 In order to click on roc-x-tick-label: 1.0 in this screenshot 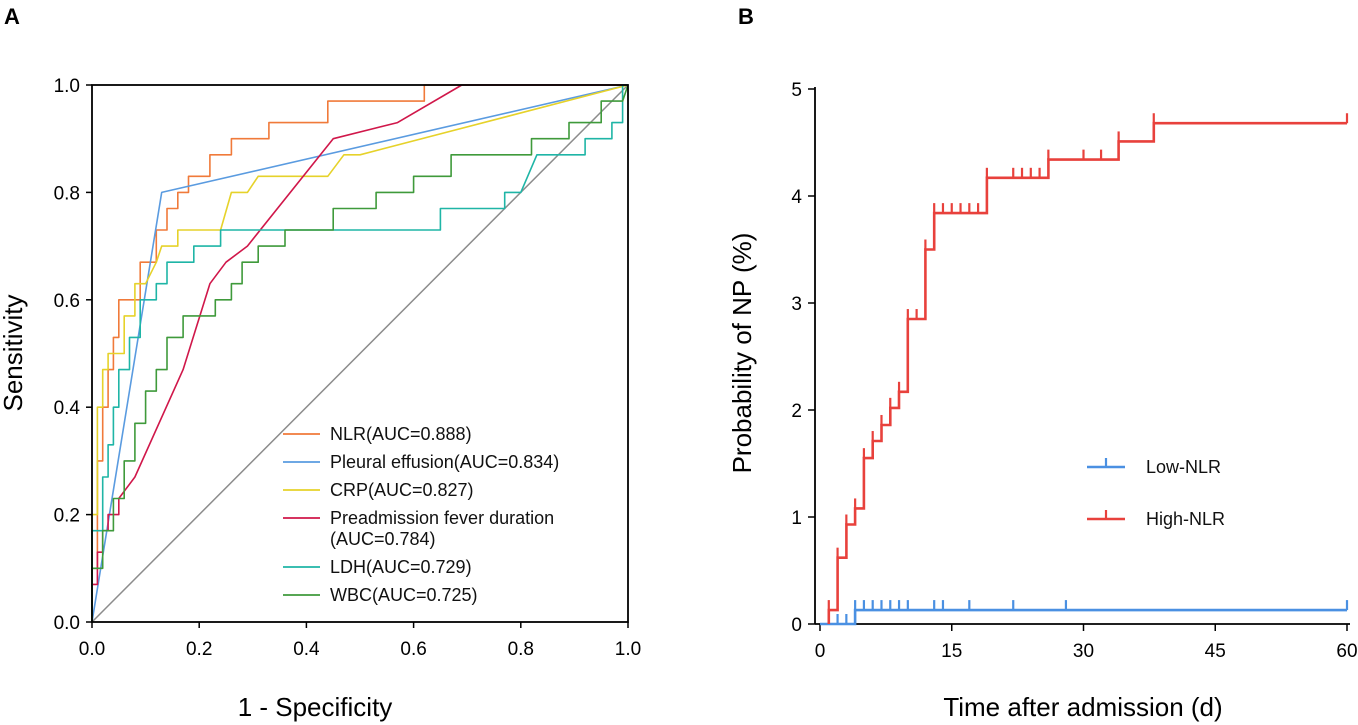, I will do `click(628, 649)`.